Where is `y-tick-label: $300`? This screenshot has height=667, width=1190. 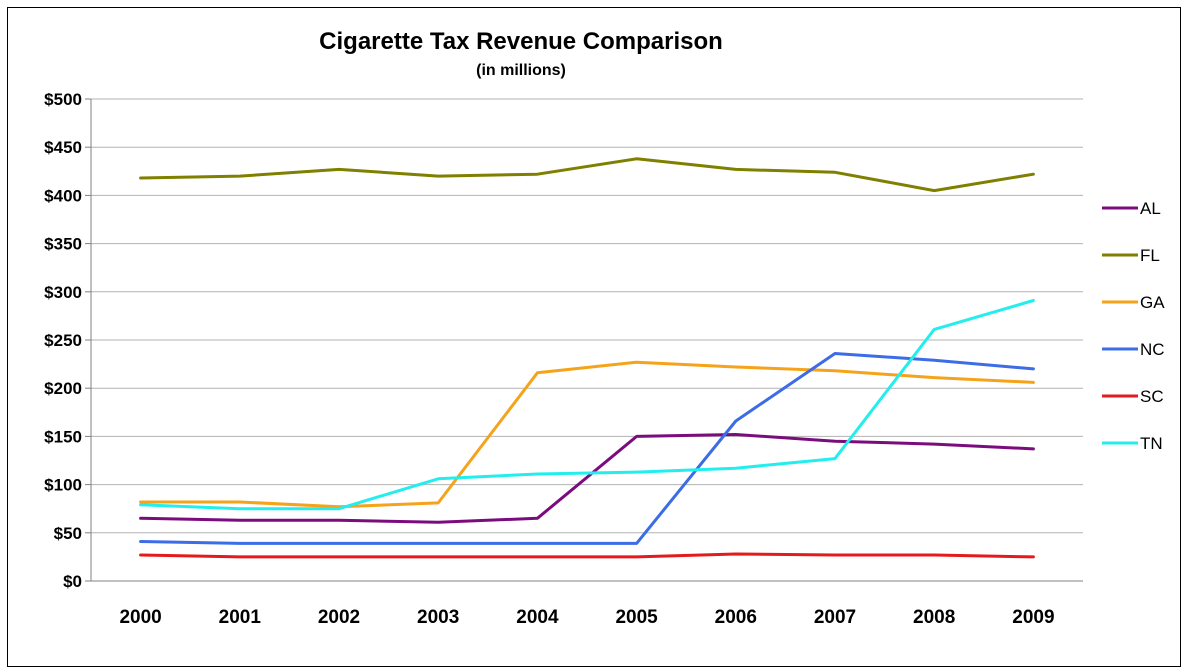
y-tick-label: $300 is located at coordinates (63, 292).